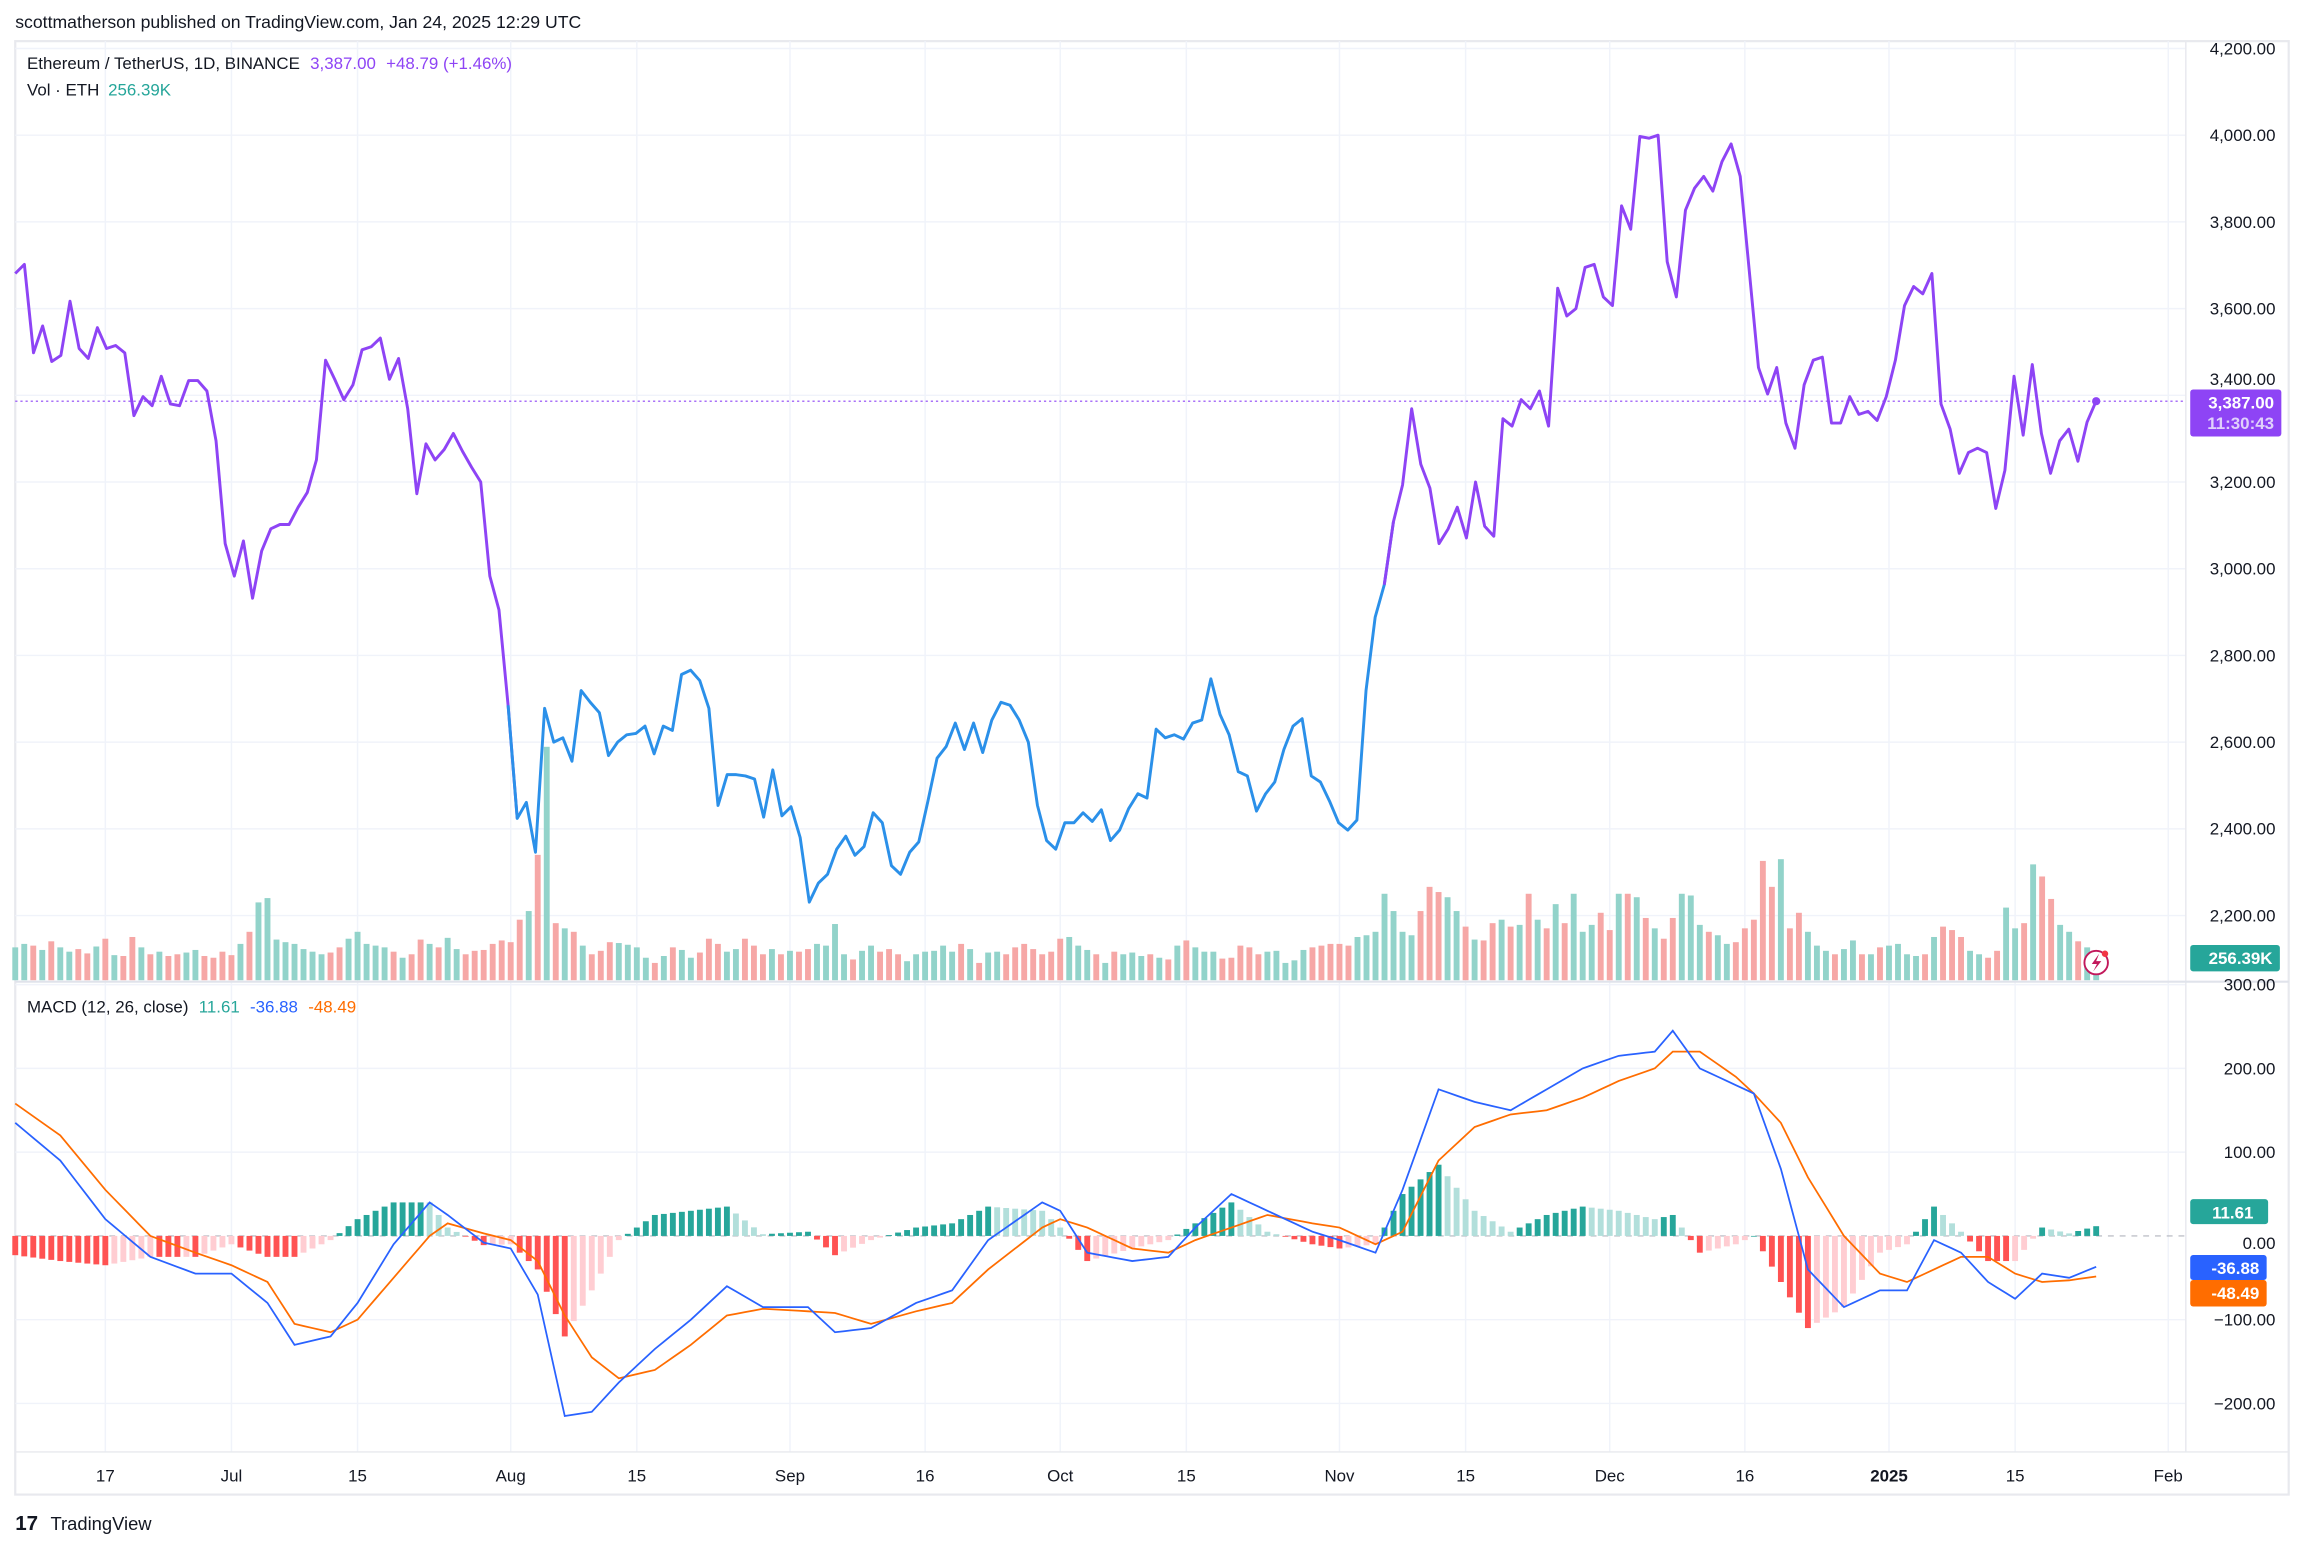 The height and width of the screenshot is (1546, 2301). Describe the element at coordinates (2096, 962) in the screenshot. I see `lightning-icon` at that location.